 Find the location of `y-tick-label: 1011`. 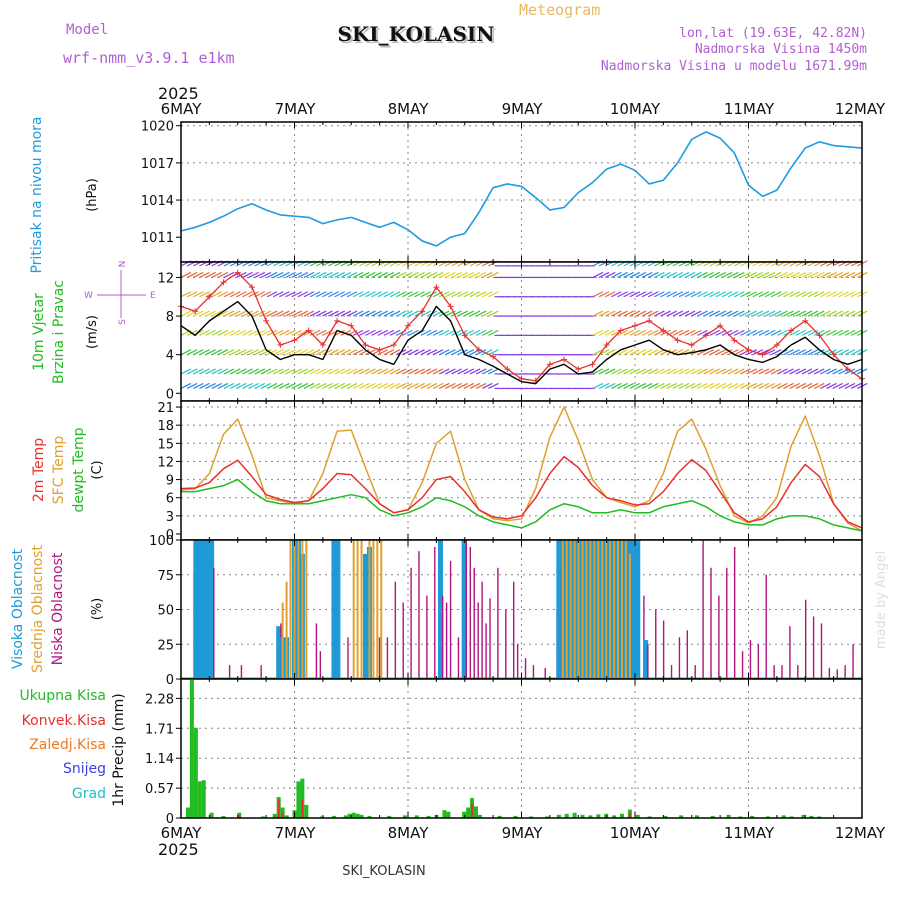

y-tick-label: 1011 is located at coordinates (157, 238).